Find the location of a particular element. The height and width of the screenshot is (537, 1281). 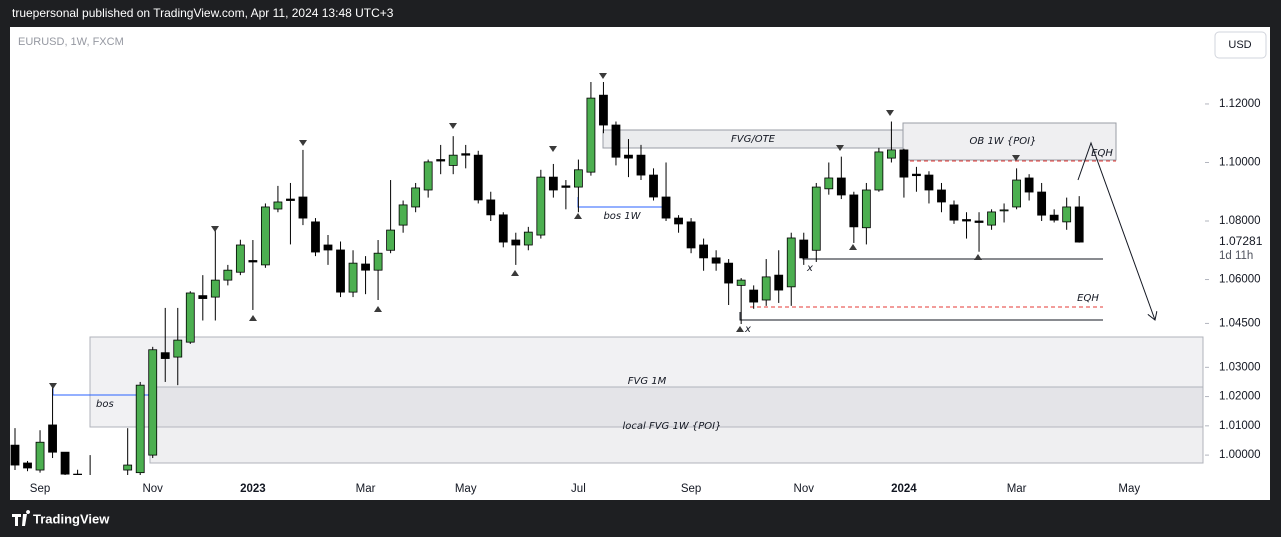

ob-zone is located at coordinates (1009, 141).